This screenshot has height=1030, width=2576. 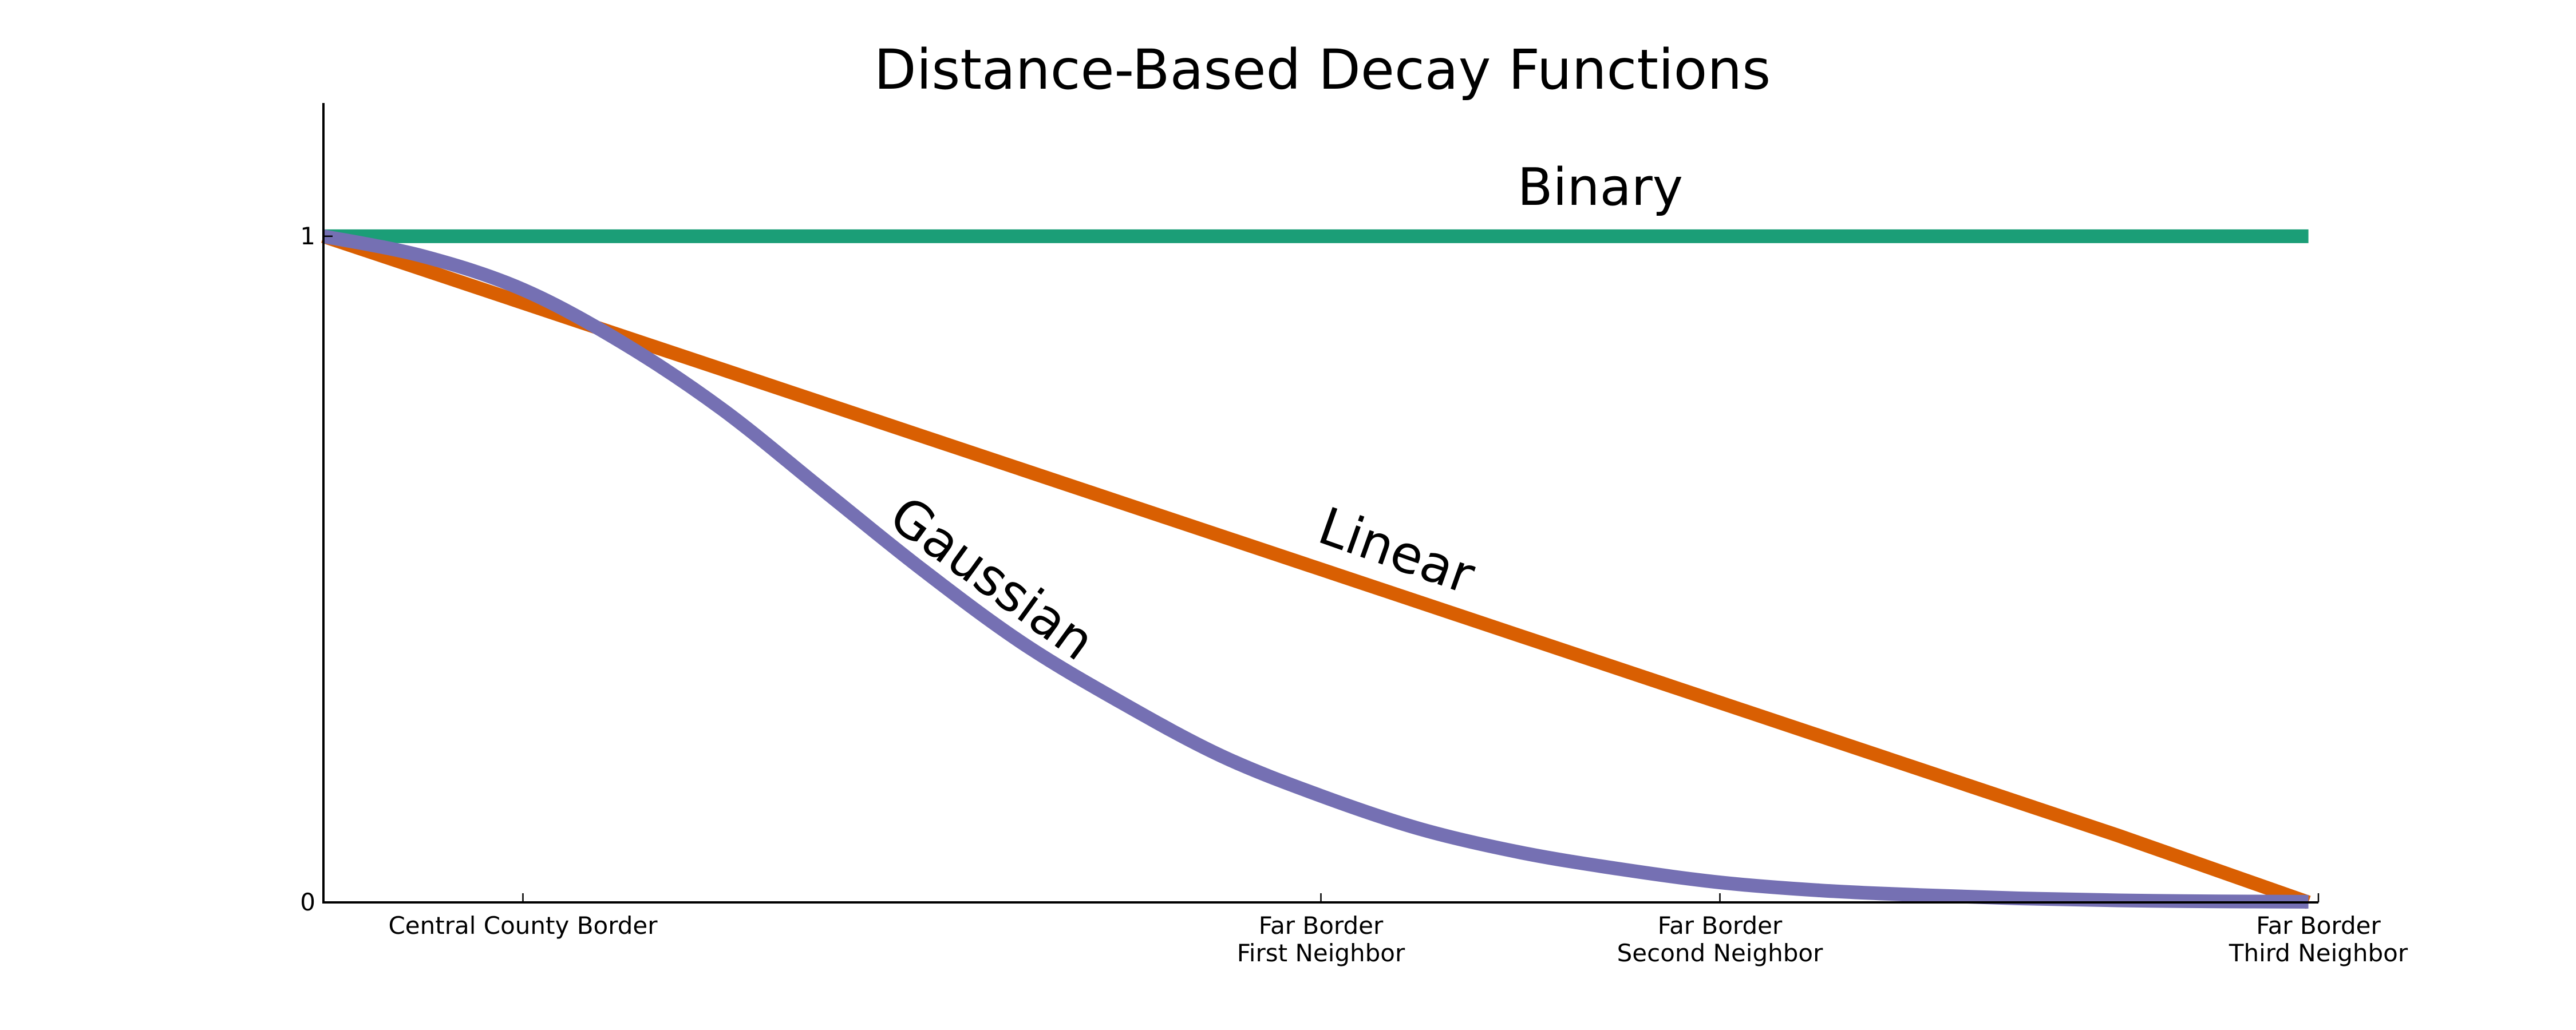 I want to click on x-tick-label: Far Border Third Neighbor, so click(x=2318, y=939).